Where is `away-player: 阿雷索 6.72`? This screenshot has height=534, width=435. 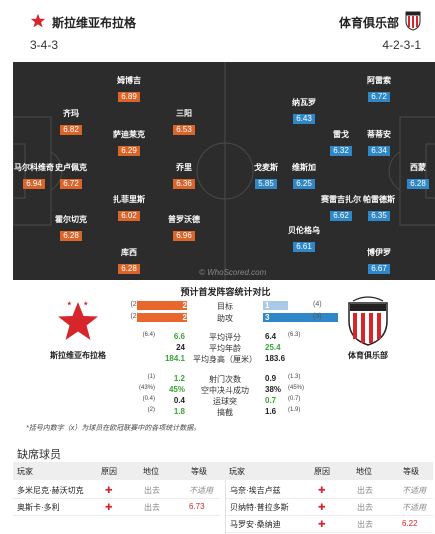 away-player: 阿雷索 6.72 is located at coordinates (379, 89).